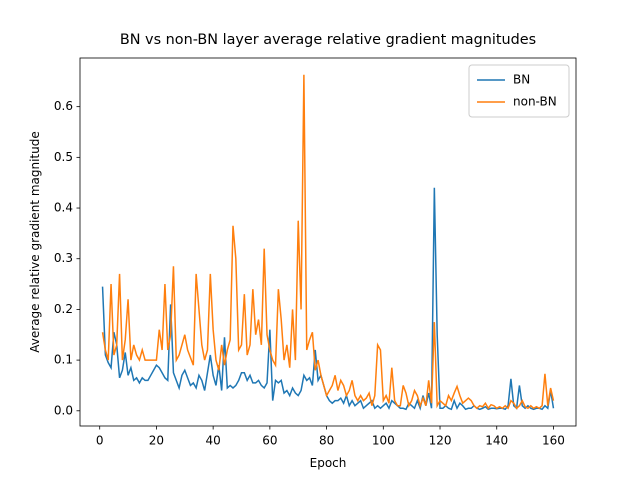 This screenshot has height=480, width=640. What do you see at coordinates (553, 441) in the screenshot?
I see `x-tick-label: 160` at bounding box center [553, 441].